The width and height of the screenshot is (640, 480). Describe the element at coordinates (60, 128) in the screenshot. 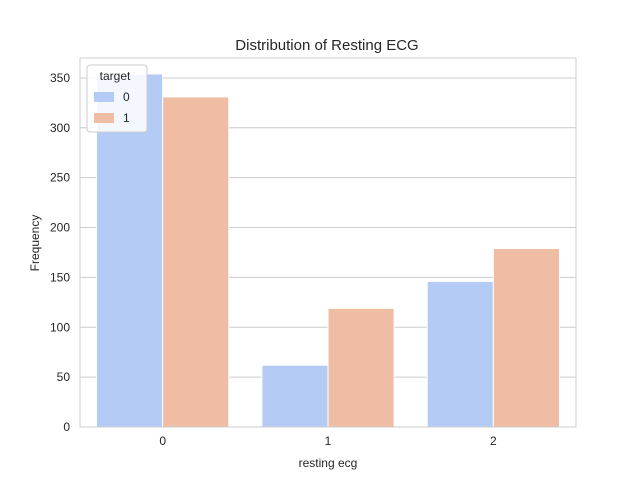

I see `y-tick-label: 300` at that location.